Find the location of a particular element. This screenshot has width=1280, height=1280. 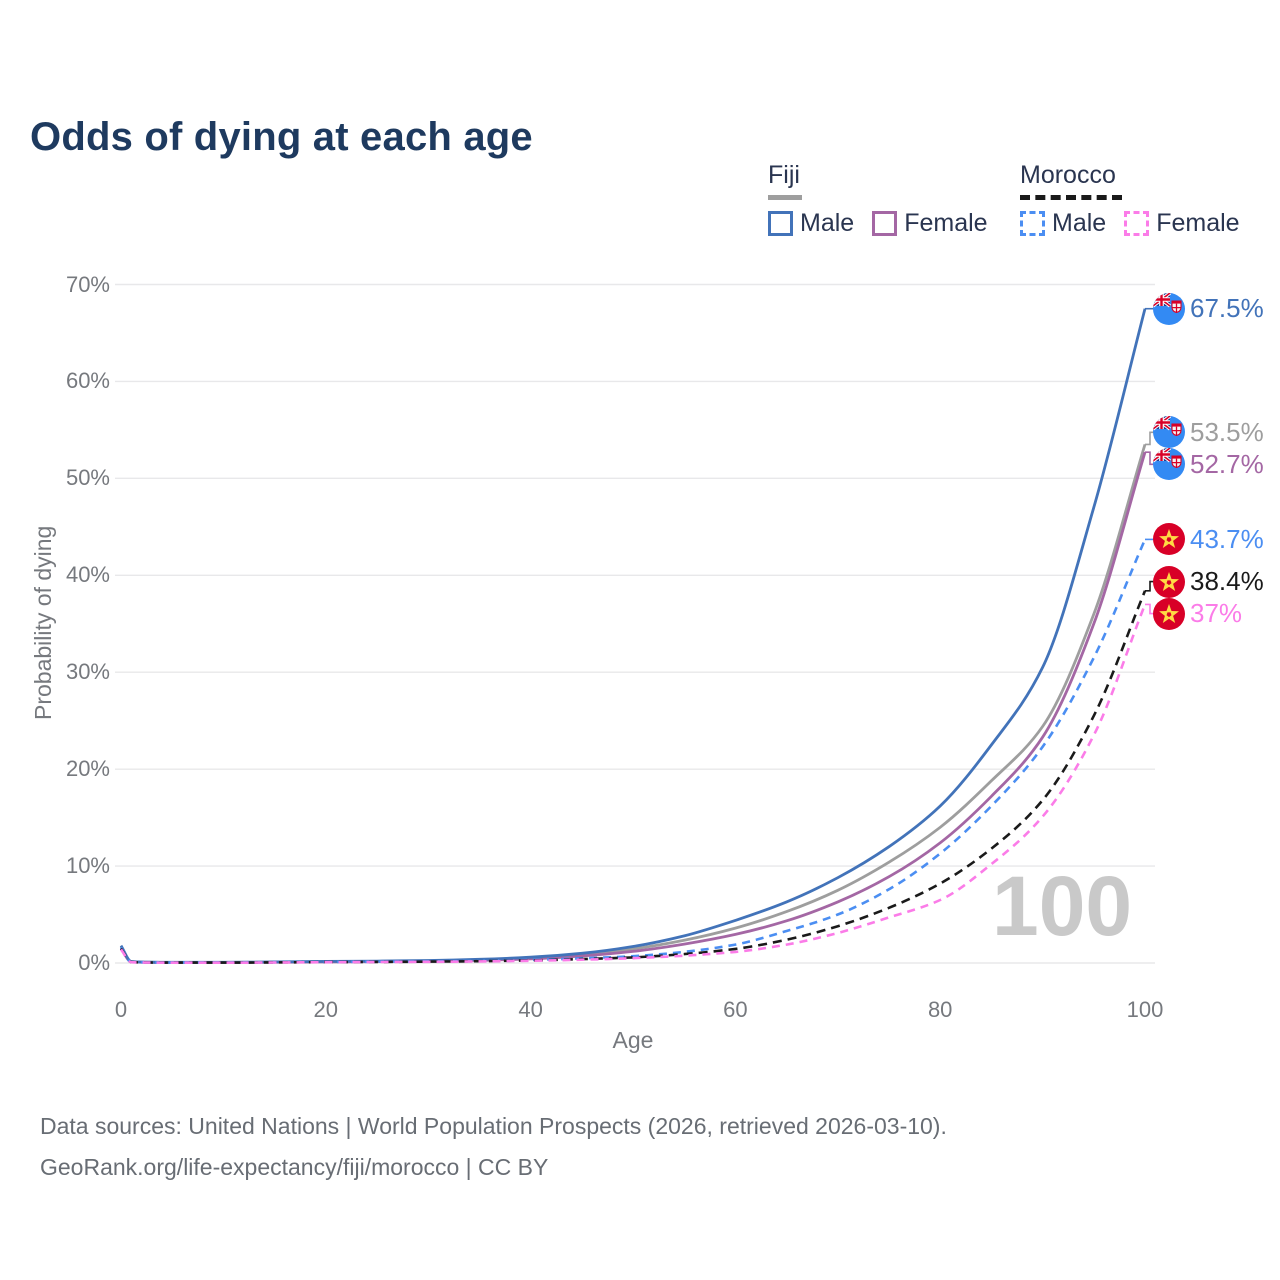

end-label-value: 67.5% is located at coordinates (1227, 308).